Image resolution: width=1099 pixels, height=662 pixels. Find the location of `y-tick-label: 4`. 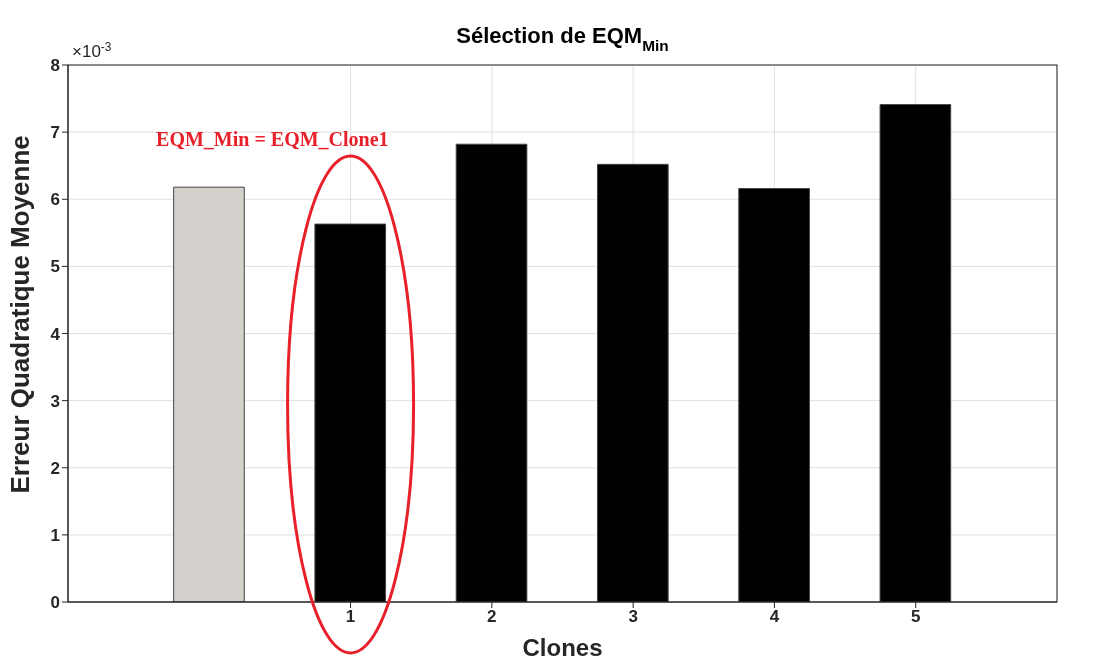

y-tick-label: 4 is located at coordinates (55, 334).